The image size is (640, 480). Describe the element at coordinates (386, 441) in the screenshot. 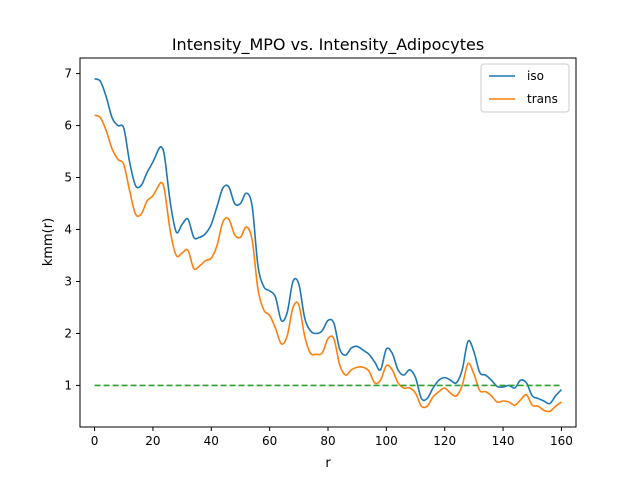

I see `x-tick-label: 100` at that location.